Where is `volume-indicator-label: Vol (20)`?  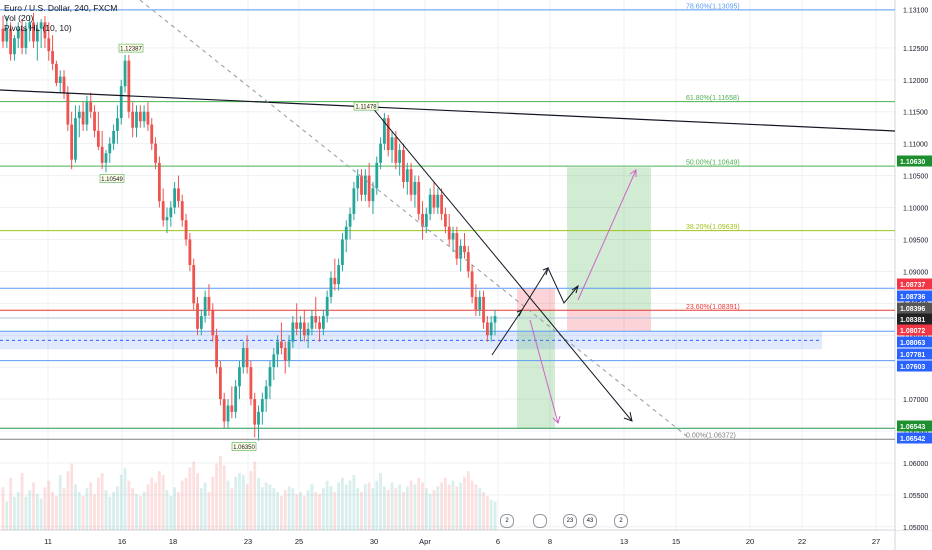 volume-indicator-label: Vol (20) is located at coordinates (19, 18).